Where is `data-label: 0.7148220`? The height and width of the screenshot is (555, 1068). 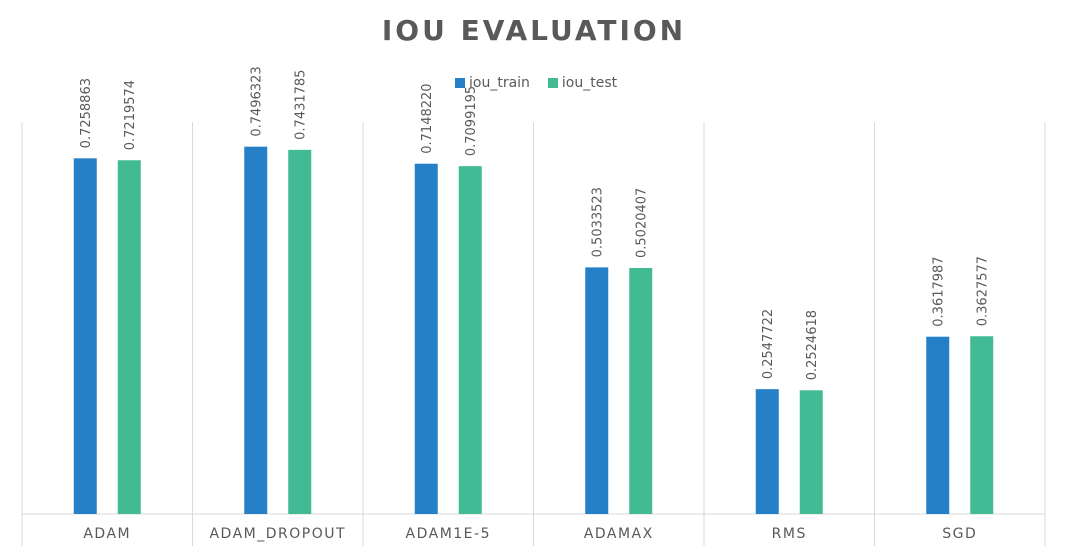
data-label: 0.7148220 is located at coordinates (427, 118).